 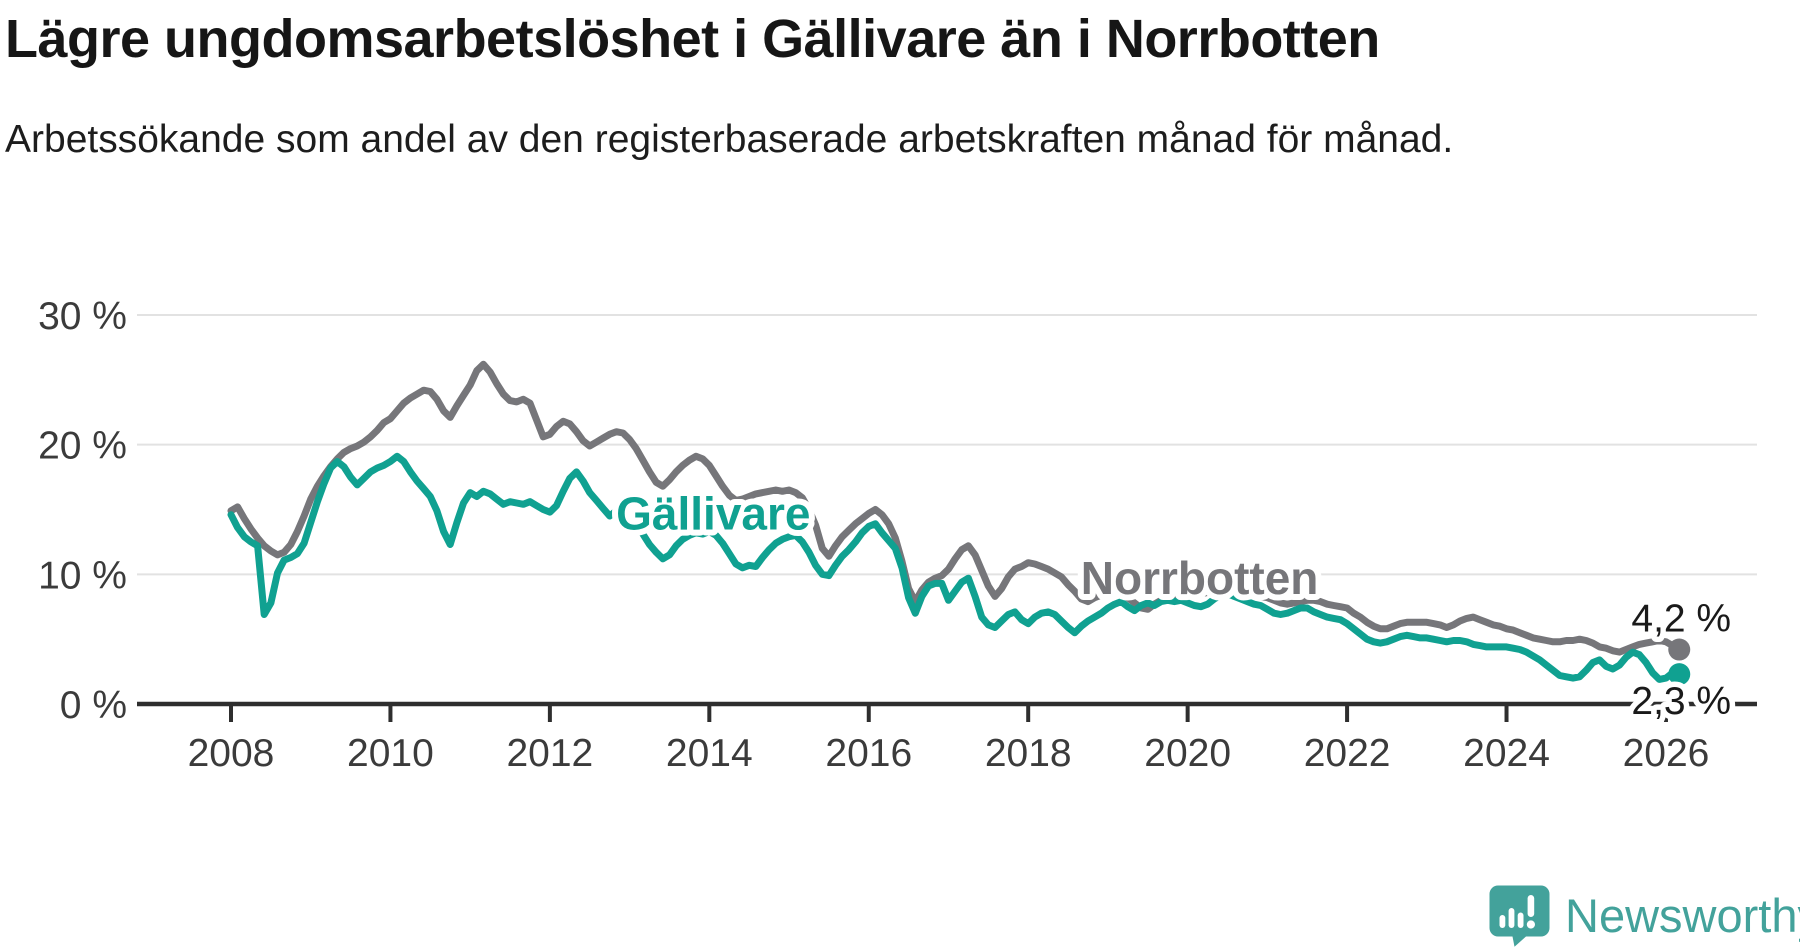 I want to click on newsworthy-logo-text: Newsworthy, so click(x=1682, y=915).